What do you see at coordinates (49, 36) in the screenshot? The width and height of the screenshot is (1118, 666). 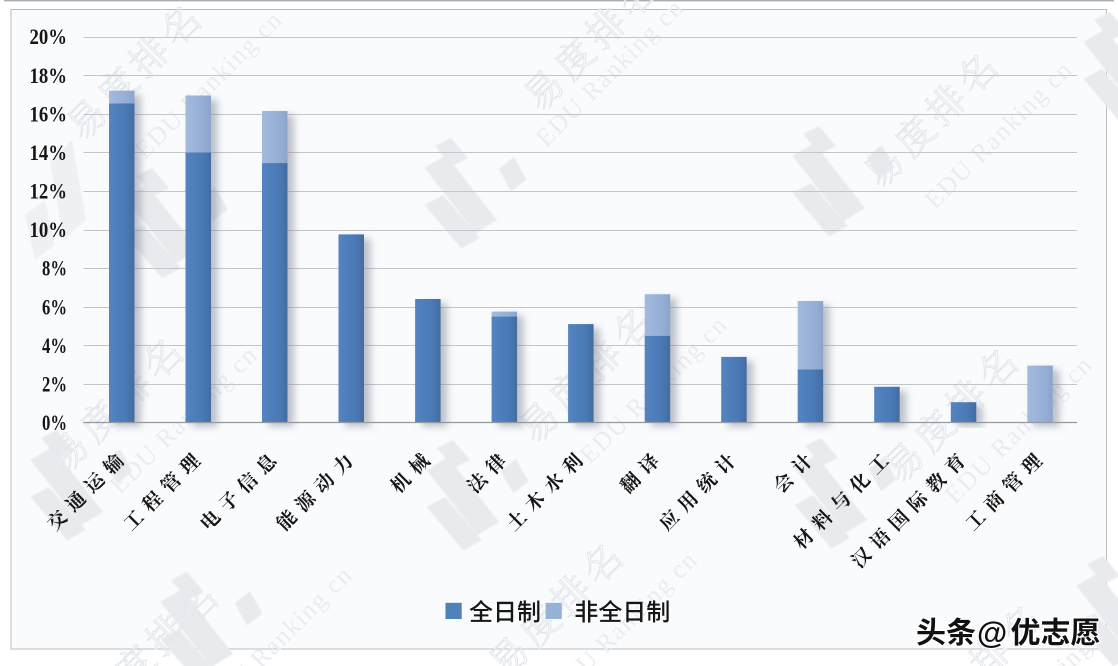 I see `svg-text: 20%` at bounding box center [49, 36].